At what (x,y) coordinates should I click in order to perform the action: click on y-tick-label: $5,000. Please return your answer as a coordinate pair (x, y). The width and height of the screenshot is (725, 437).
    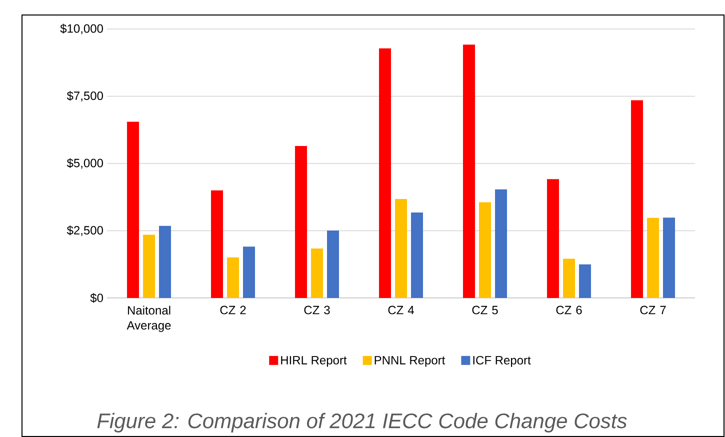
    Looking at the image, I should click on (84, 163).